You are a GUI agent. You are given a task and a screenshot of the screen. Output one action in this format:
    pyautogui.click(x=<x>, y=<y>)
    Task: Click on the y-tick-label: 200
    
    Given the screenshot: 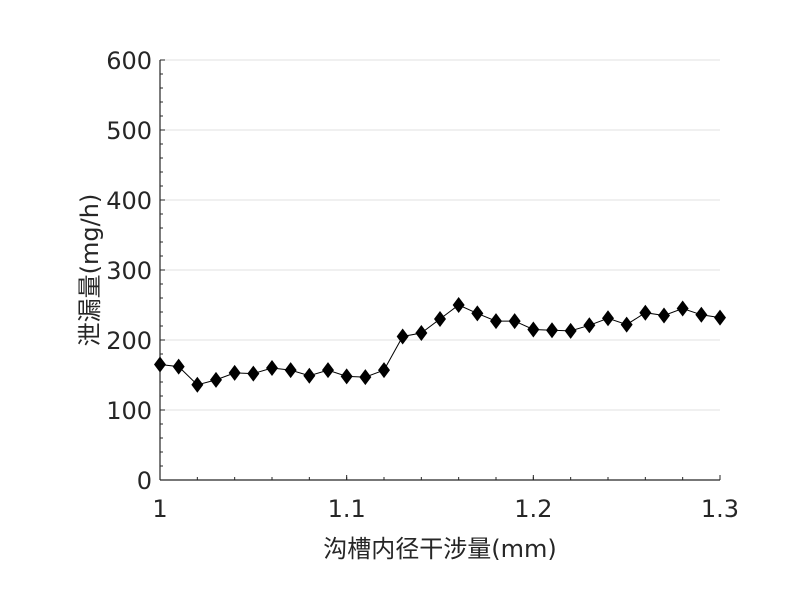 What is the action you would take?
    pyautogui.click(x=129, y=341)
    